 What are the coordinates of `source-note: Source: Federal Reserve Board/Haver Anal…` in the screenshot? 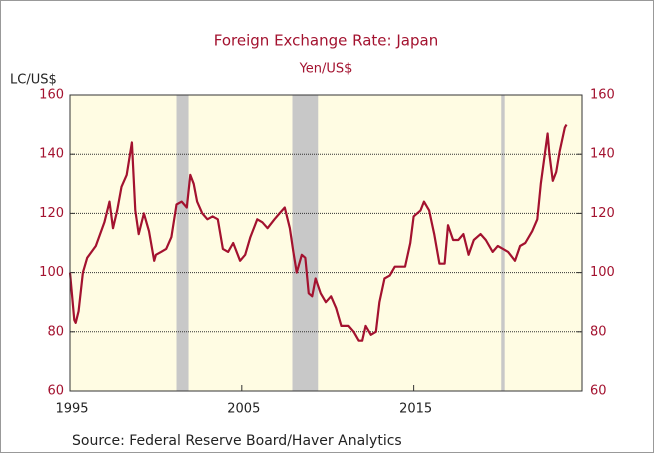 It's located at (237, 441).